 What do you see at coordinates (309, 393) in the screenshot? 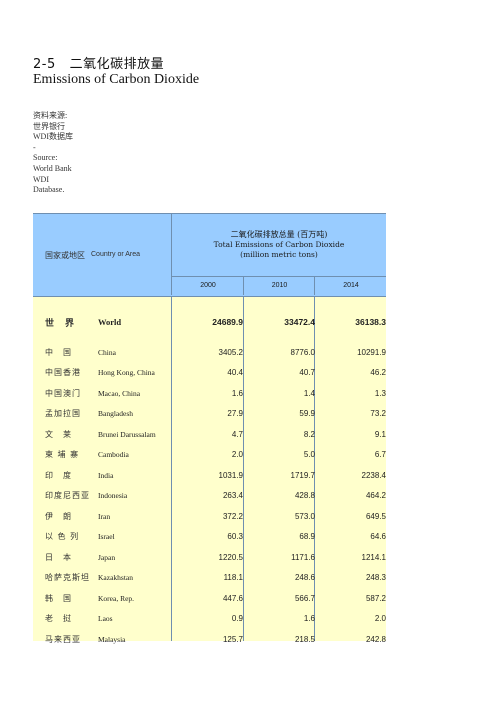
I see `value-2010: 1.4` at bounding box center [309, 393].